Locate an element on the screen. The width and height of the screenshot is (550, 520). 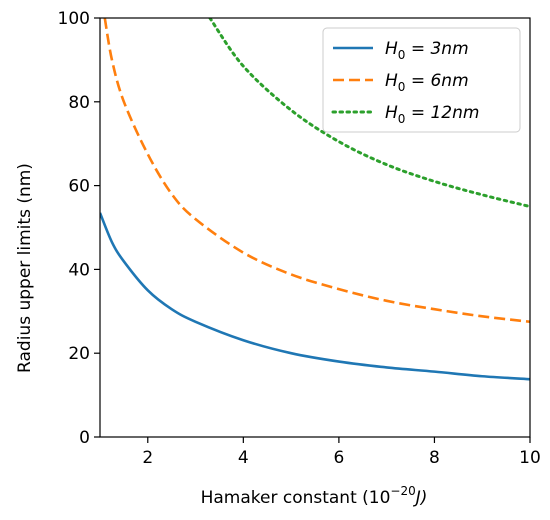
y-axis-label: Radius upper limits (nm) is located at coordinates (25, 268).